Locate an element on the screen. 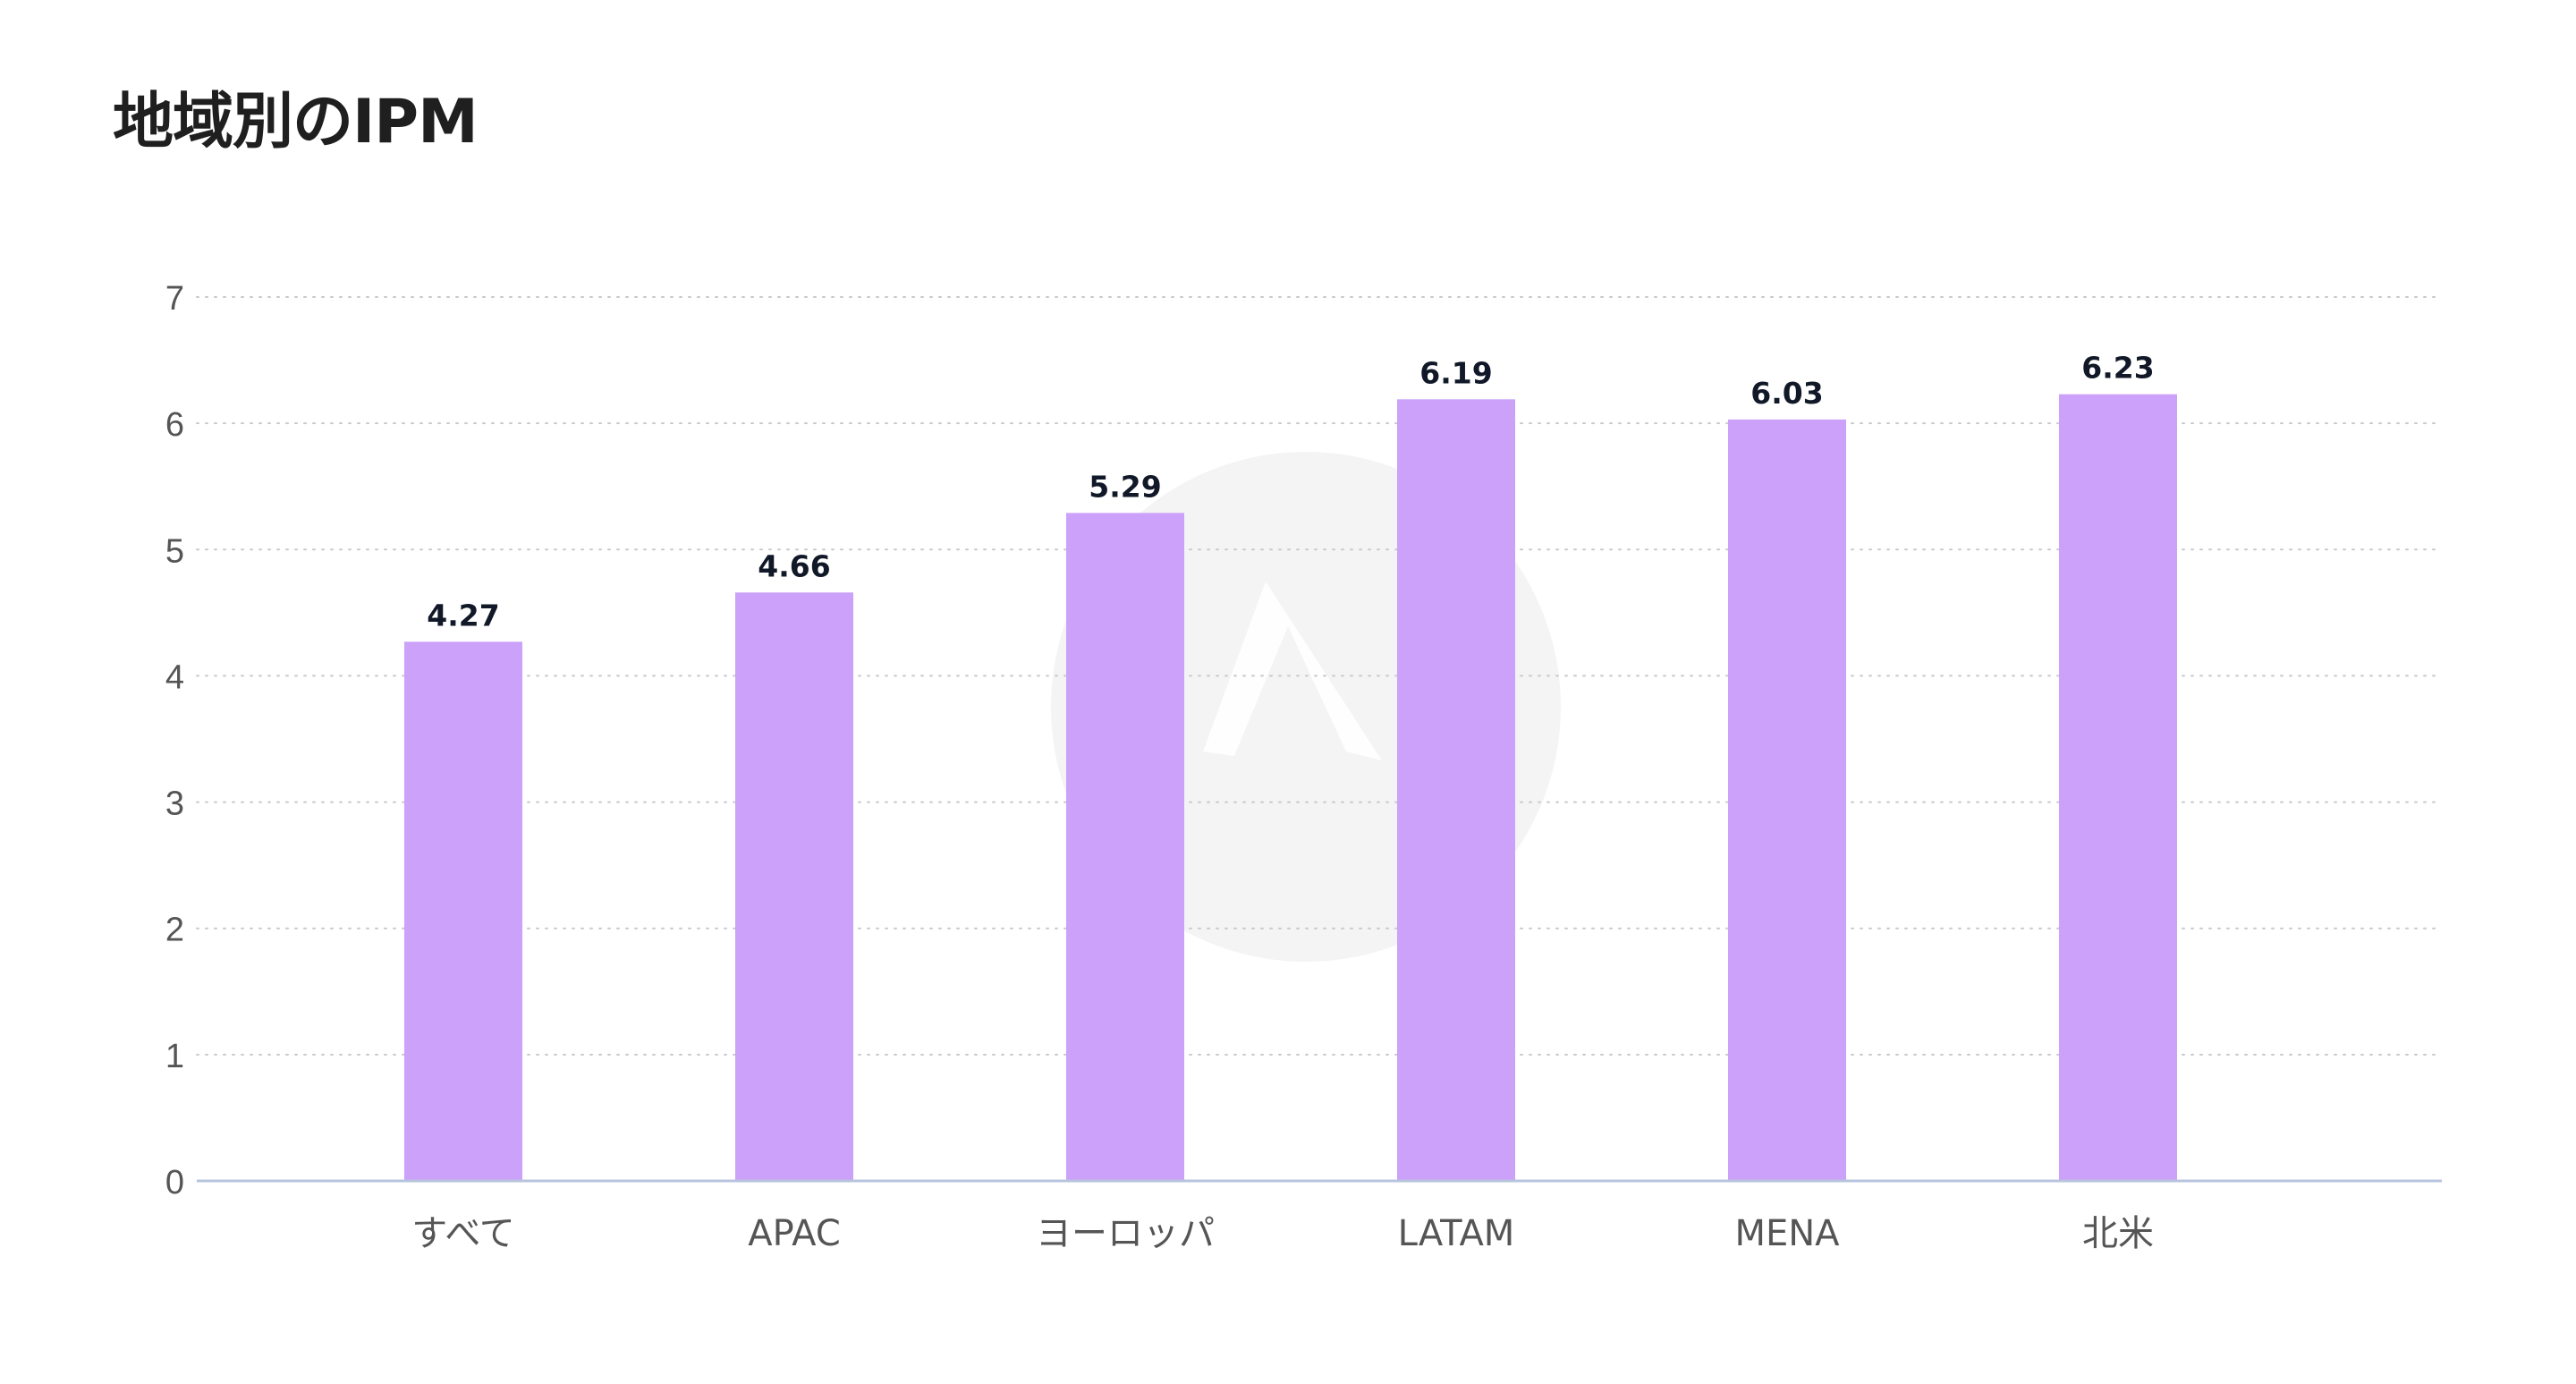 Image resolution: width=2576 pixels, height=1384 pixels. x-tick-label: 北米 is located at coordinates (2118, 1233).